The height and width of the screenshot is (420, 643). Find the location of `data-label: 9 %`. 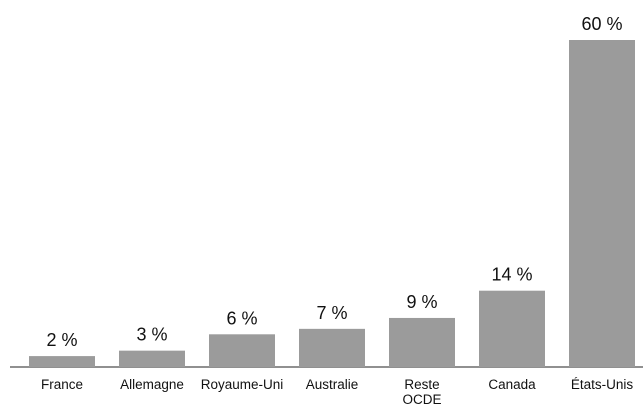

data-label: 9 % is located at coordinates (421, 302).